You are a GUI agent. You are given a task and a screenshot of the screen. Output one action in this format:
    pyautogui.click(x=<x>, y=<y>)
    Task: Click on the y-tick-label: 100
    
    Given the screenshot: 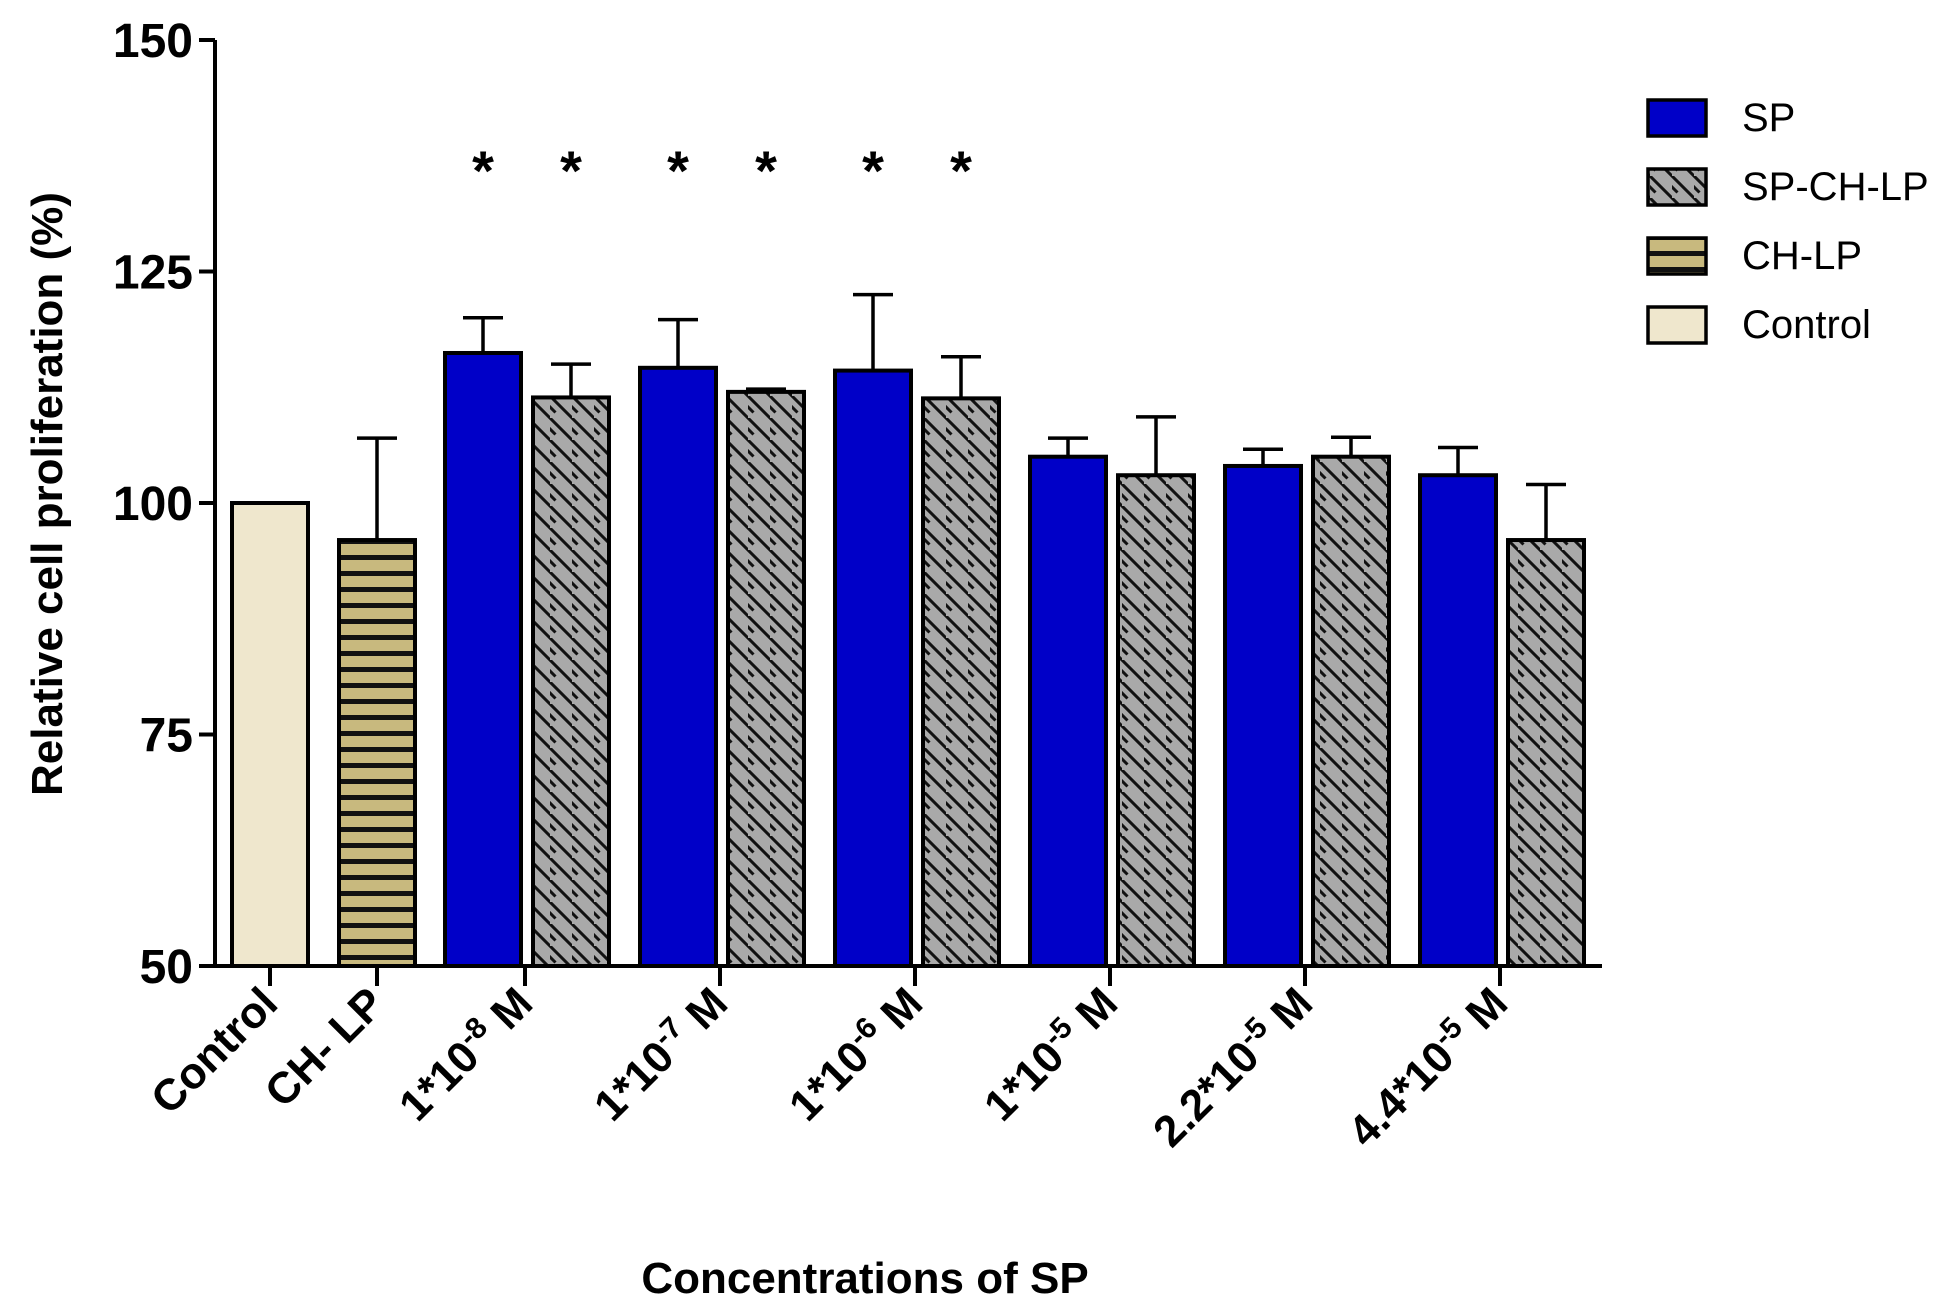 What is the action you would take?
    pyautogui.click(x=153, y=504)
    